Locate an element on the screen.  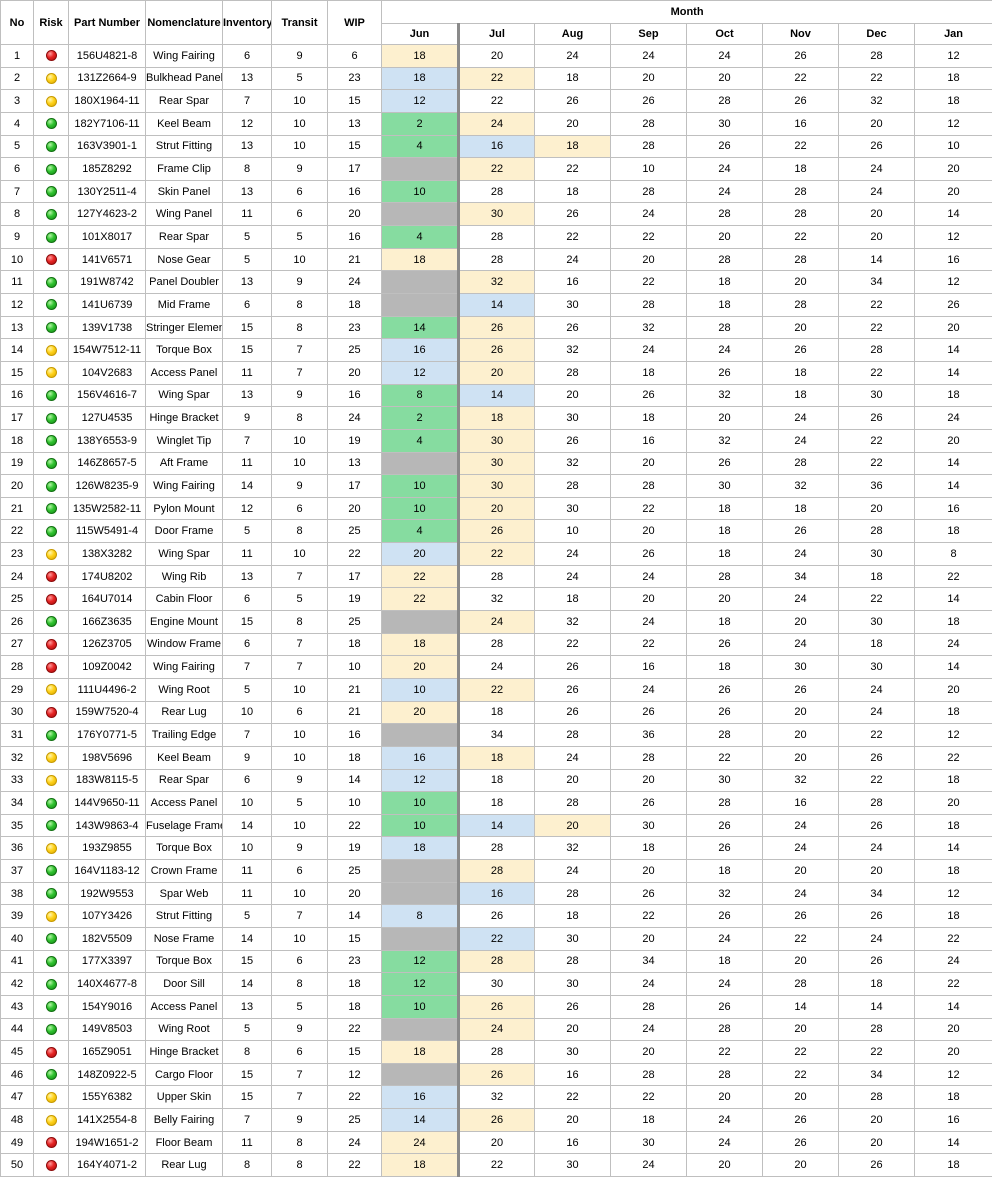
table-row: 38 192W9553 Spar Web 11 10 20 16 28 26 32 24 34 12 is located at coordinates (496, 893).